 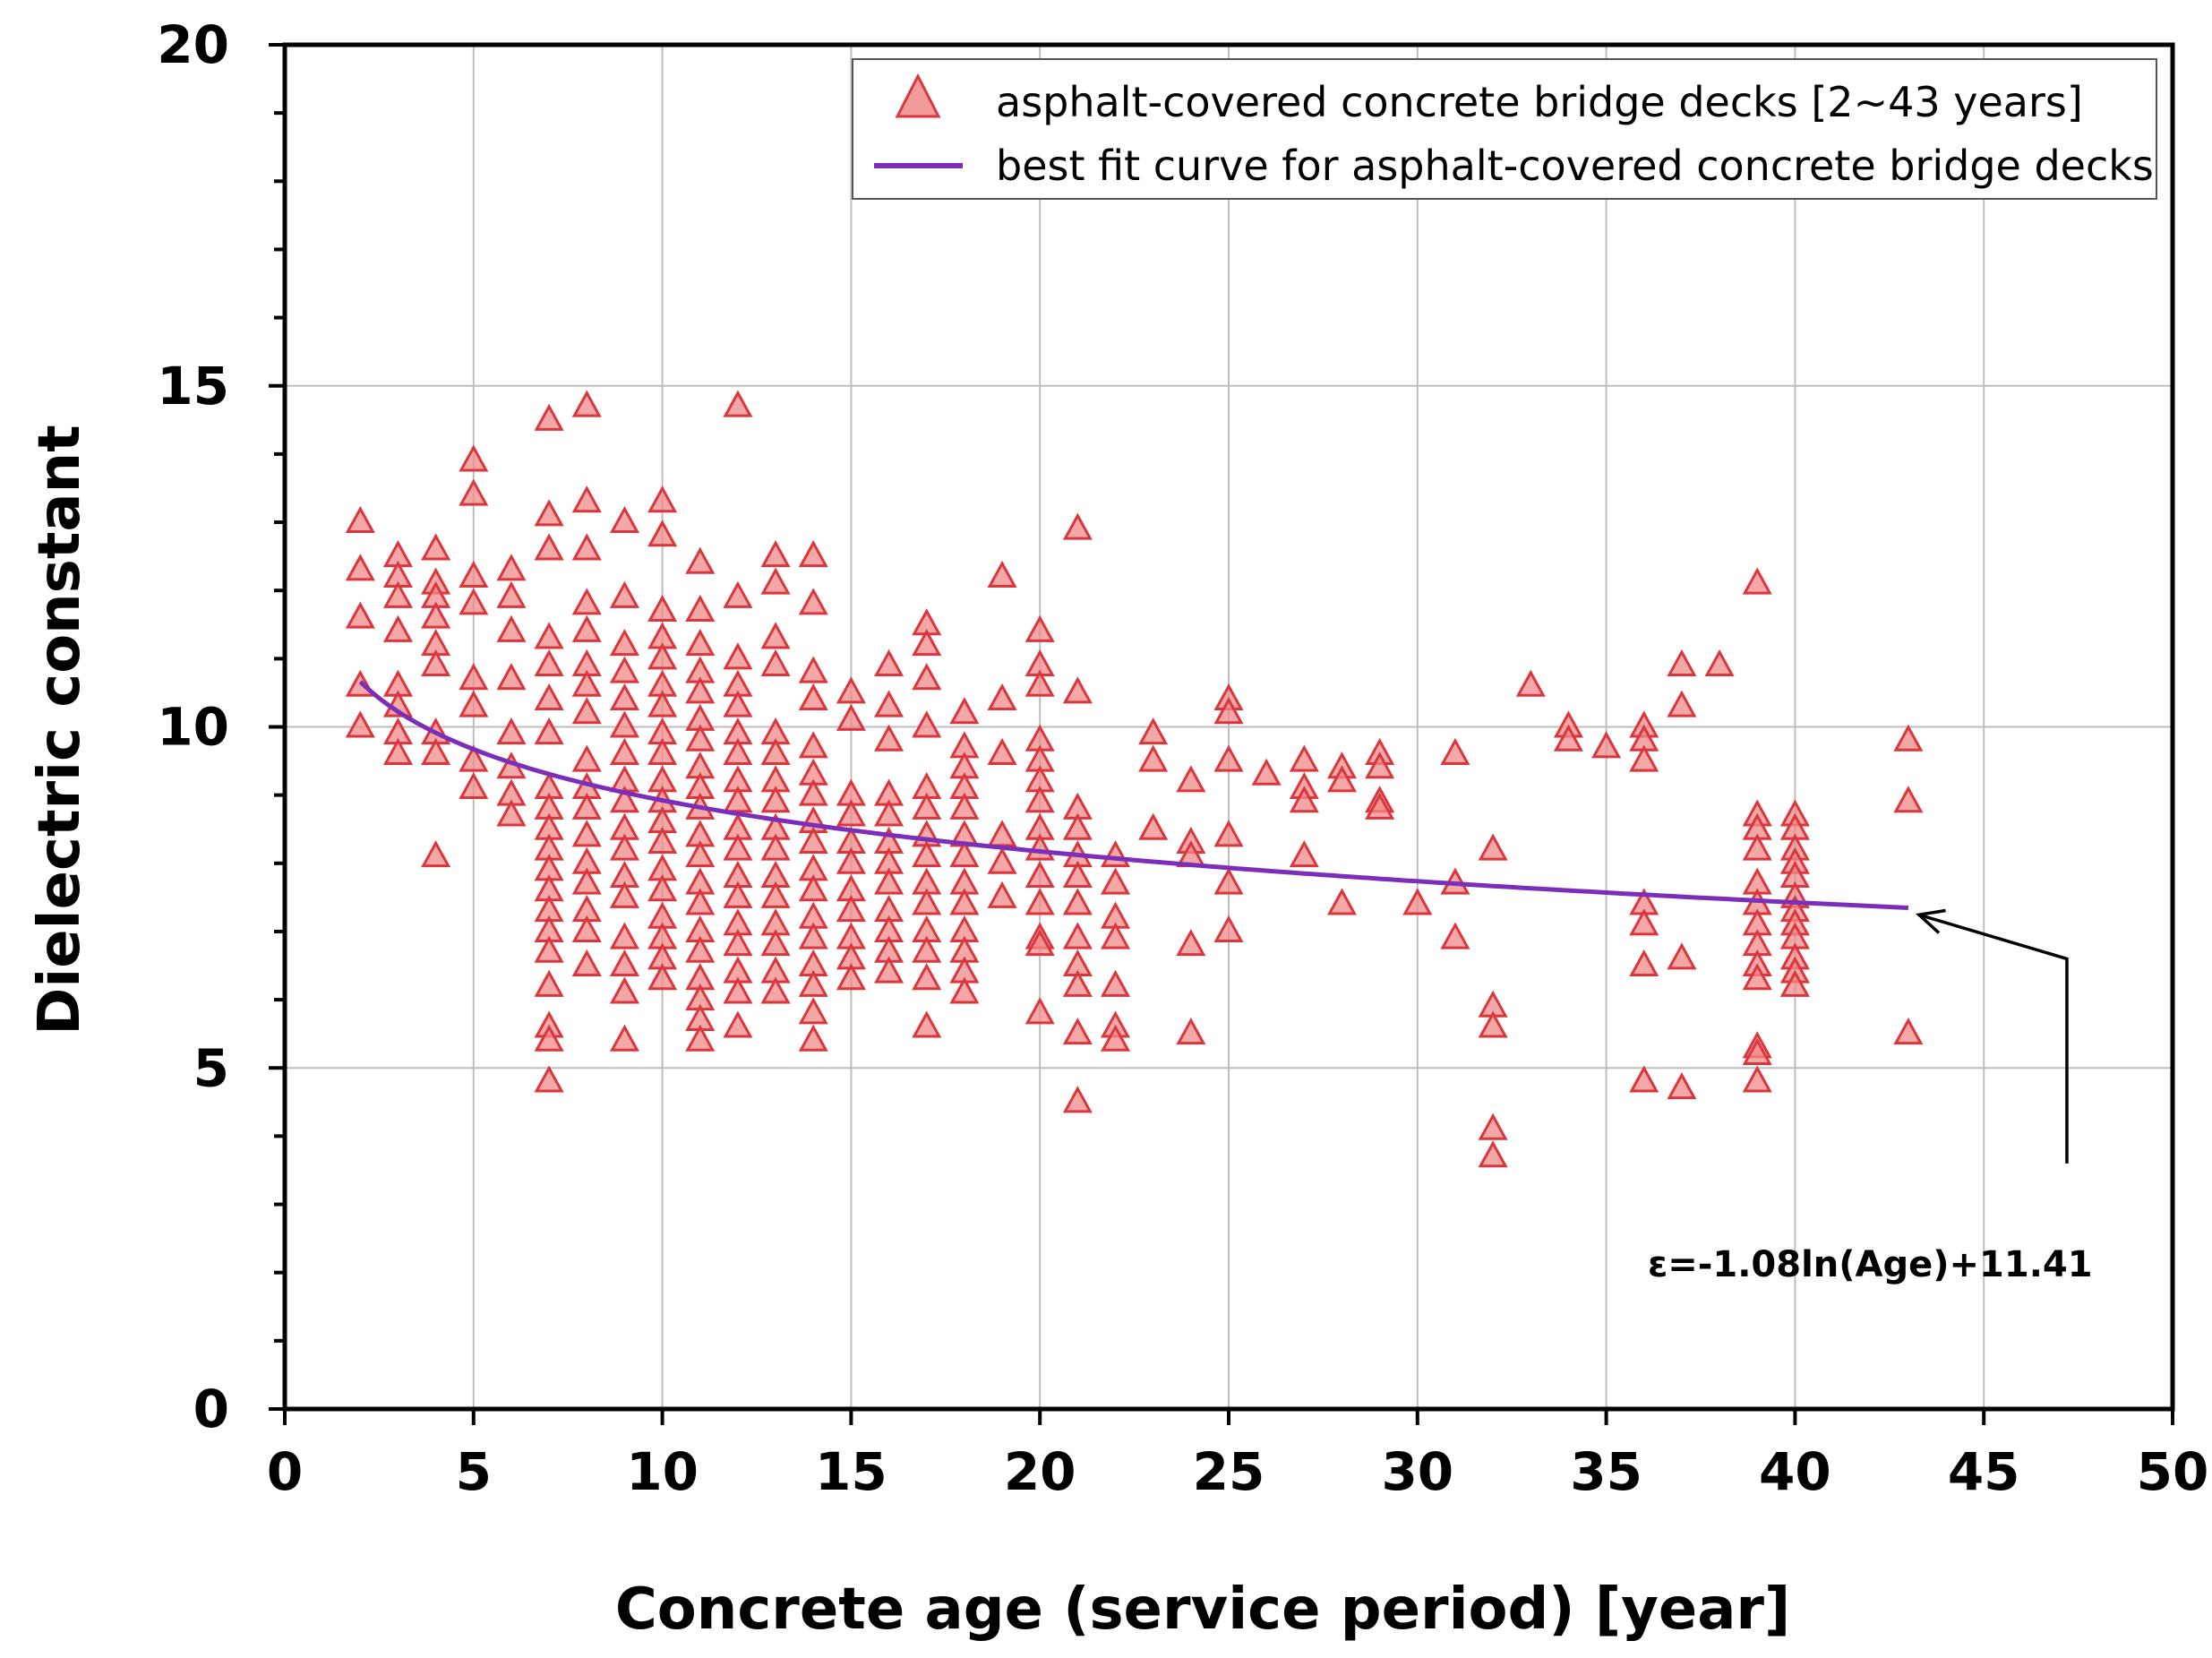 I want to click on x-axis-ticks: 0 5 10 15 20 25 30 35 40 45 50, so click(x=1237, y=1455).